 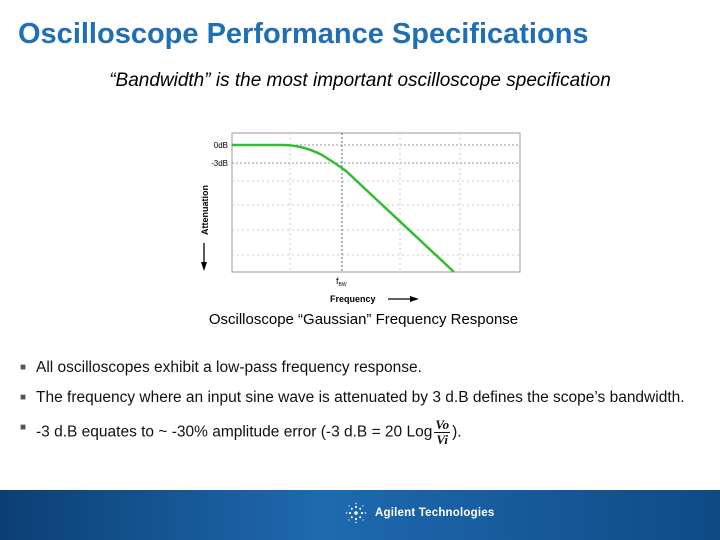 I want to click on response-curve, so click(x=343, y=208).